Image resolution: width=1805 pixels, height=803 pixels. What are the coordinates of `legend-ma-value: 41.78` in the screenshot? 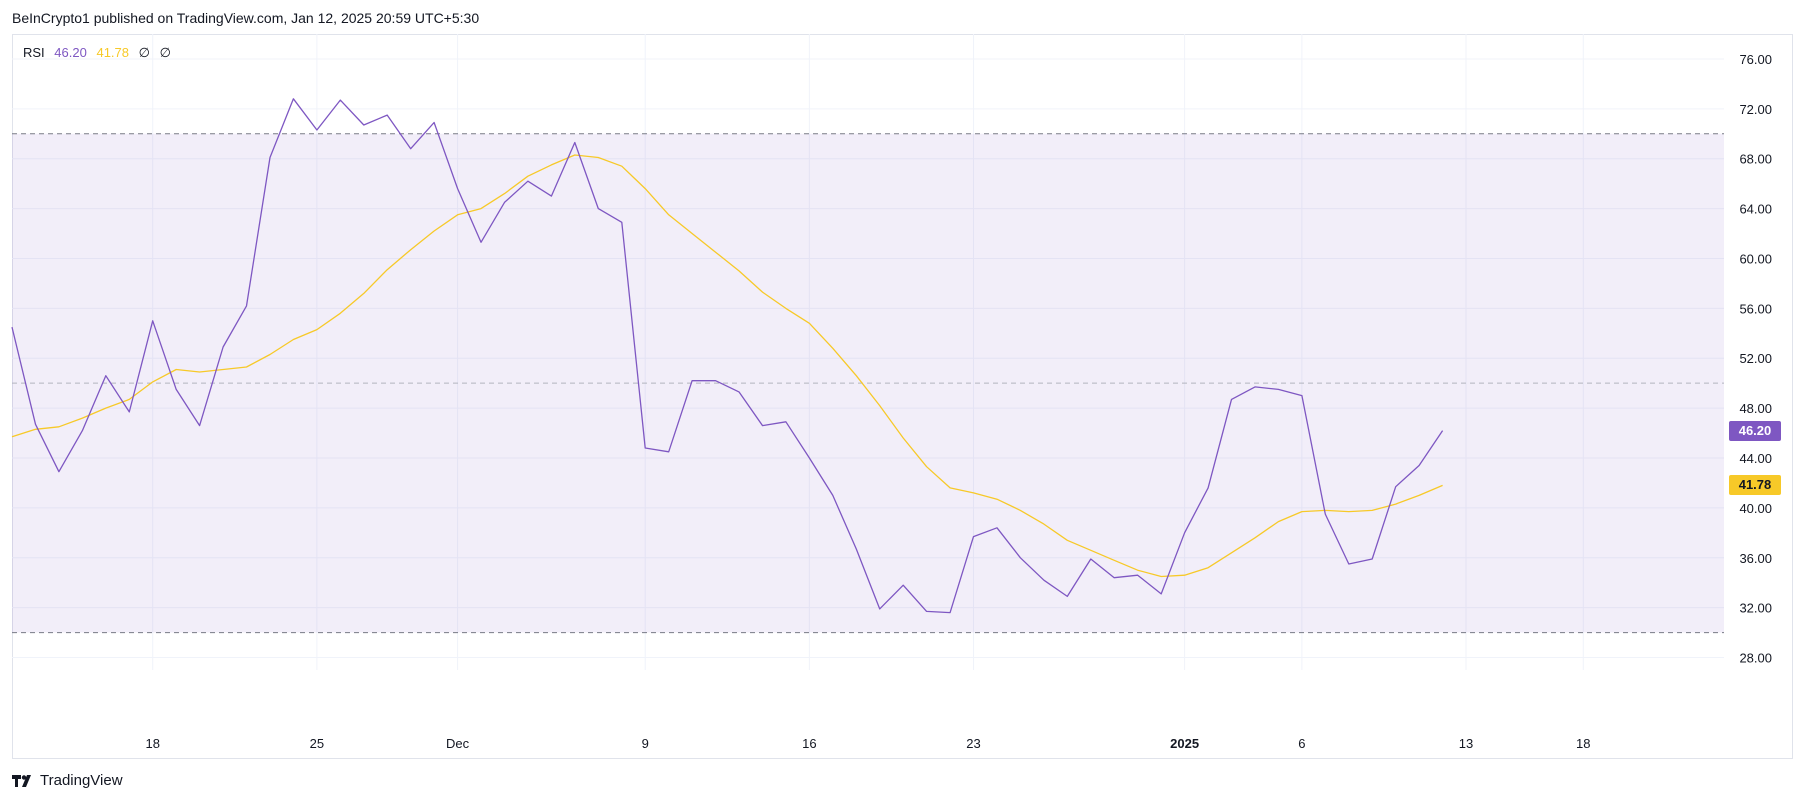 It's located at (113, 52).